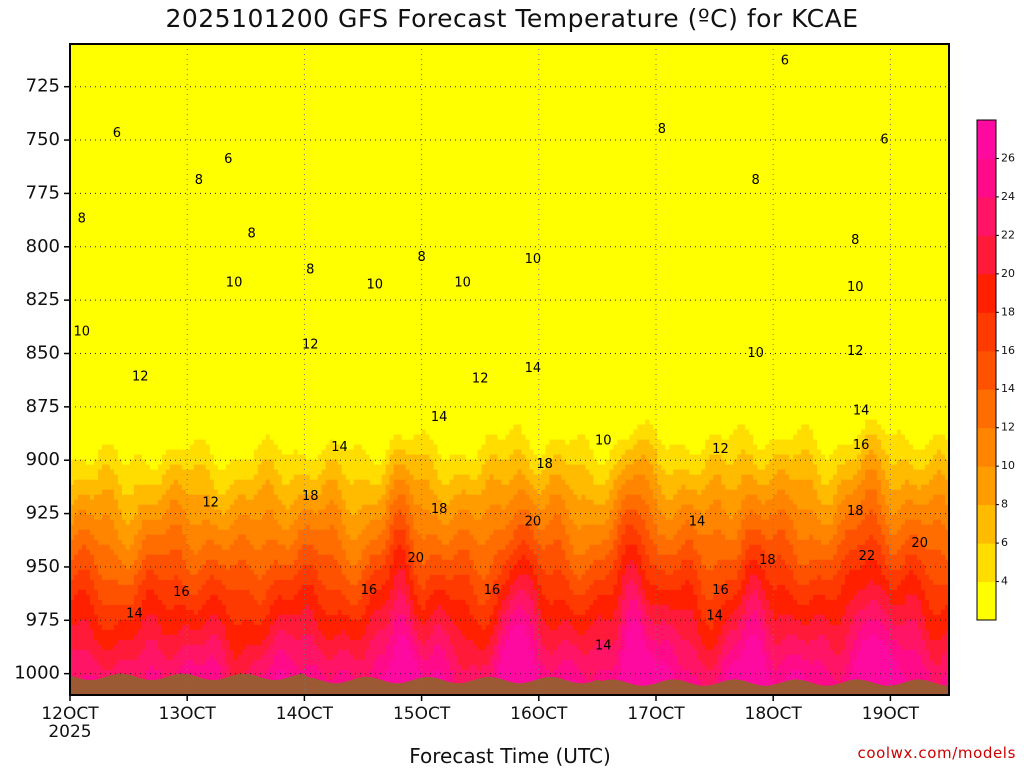 The image size is (1024, 768). What do you see at coordinates (70, 714) in the screenshot?
I see `x-tick-label: 12OCT` at bounding box center [70, 714].